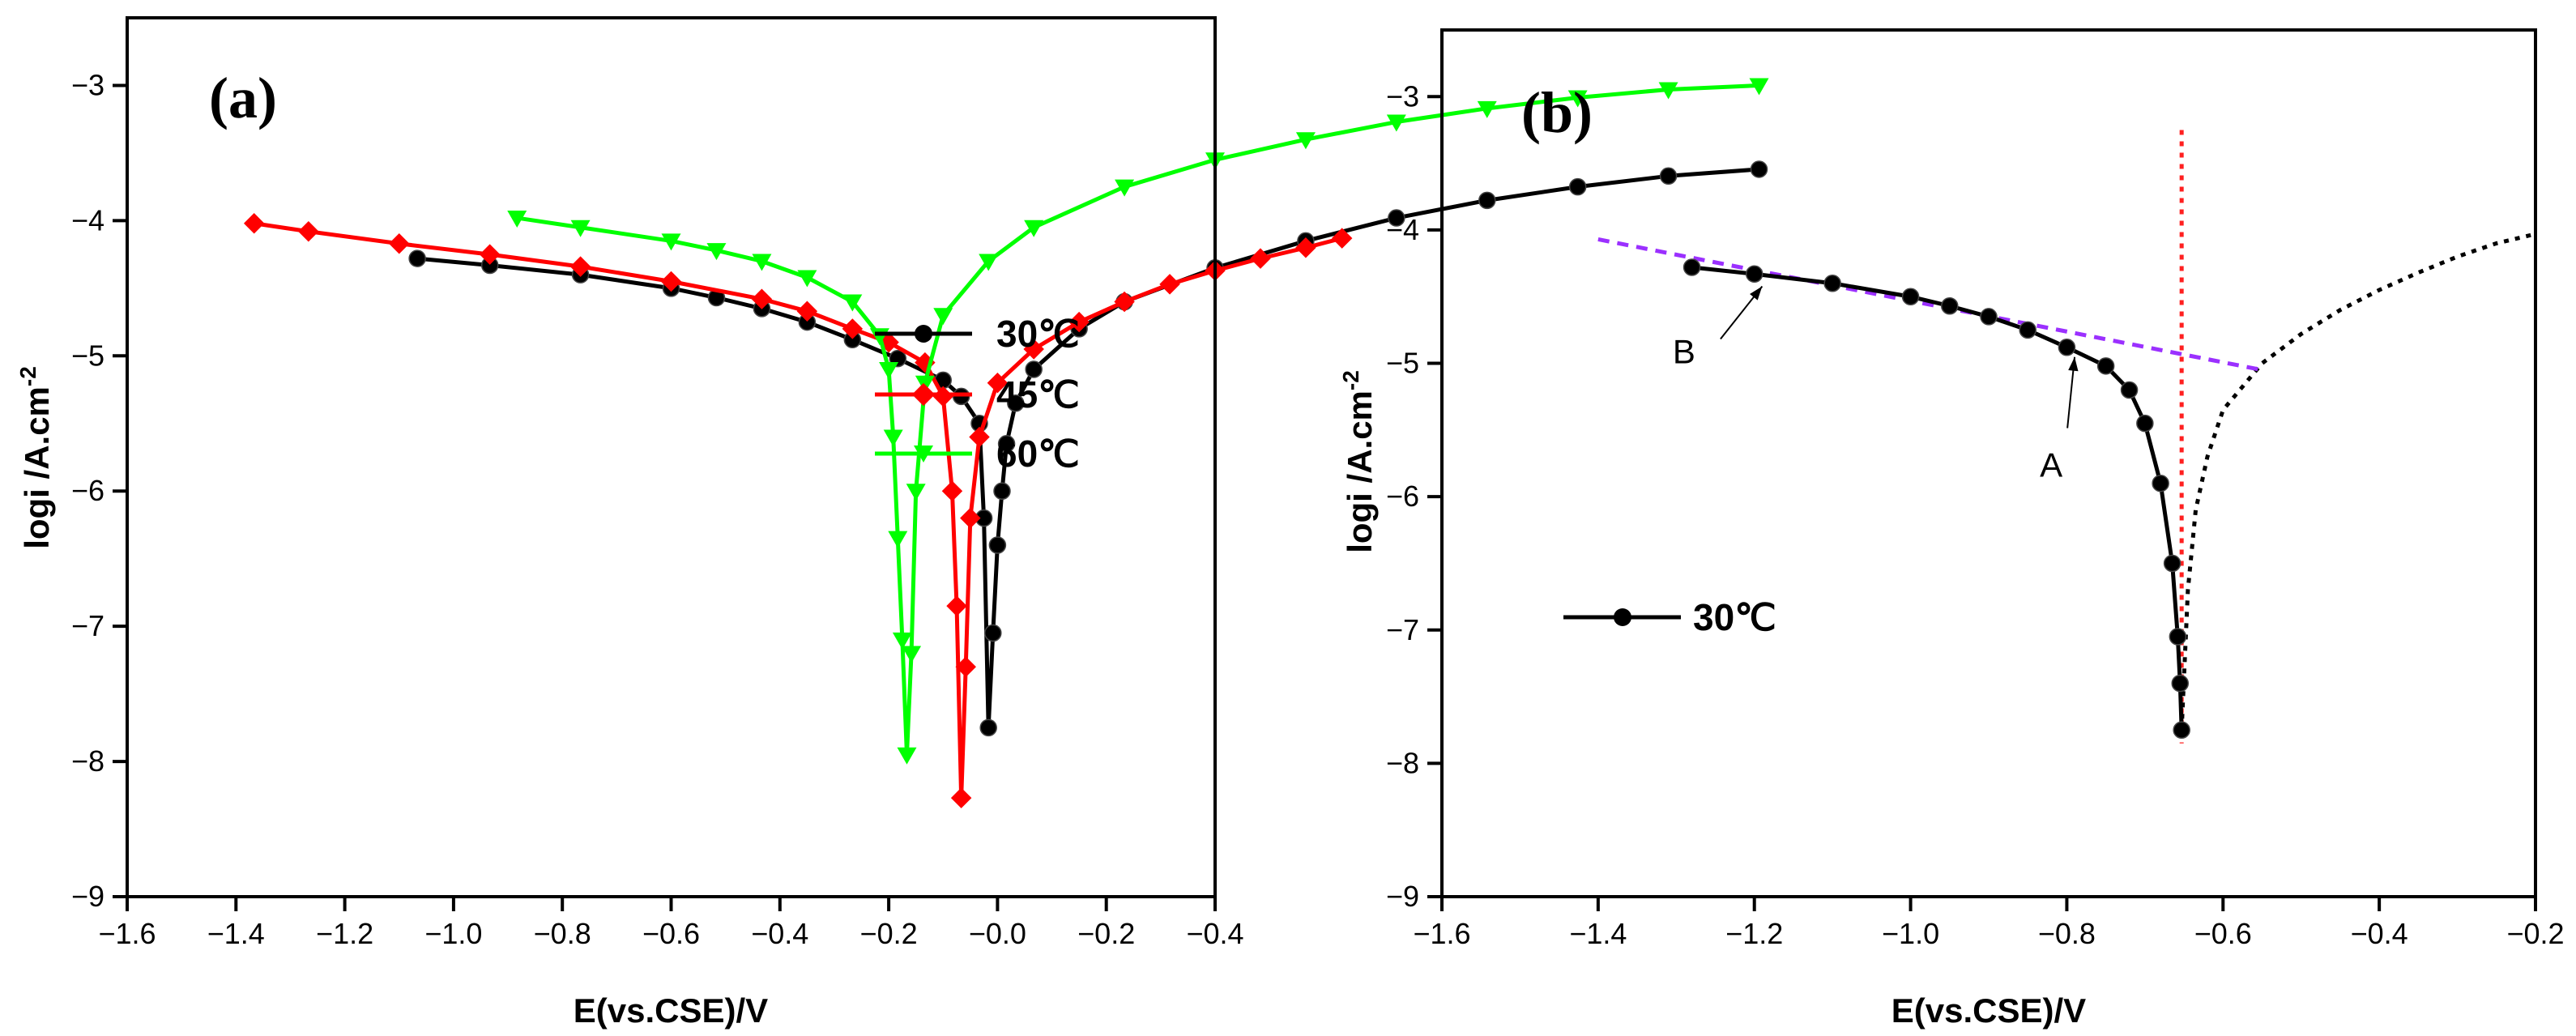 This screenshot has height=1036, width=2576. I want to click on y-tick-label: −6, so click(1403, 497).